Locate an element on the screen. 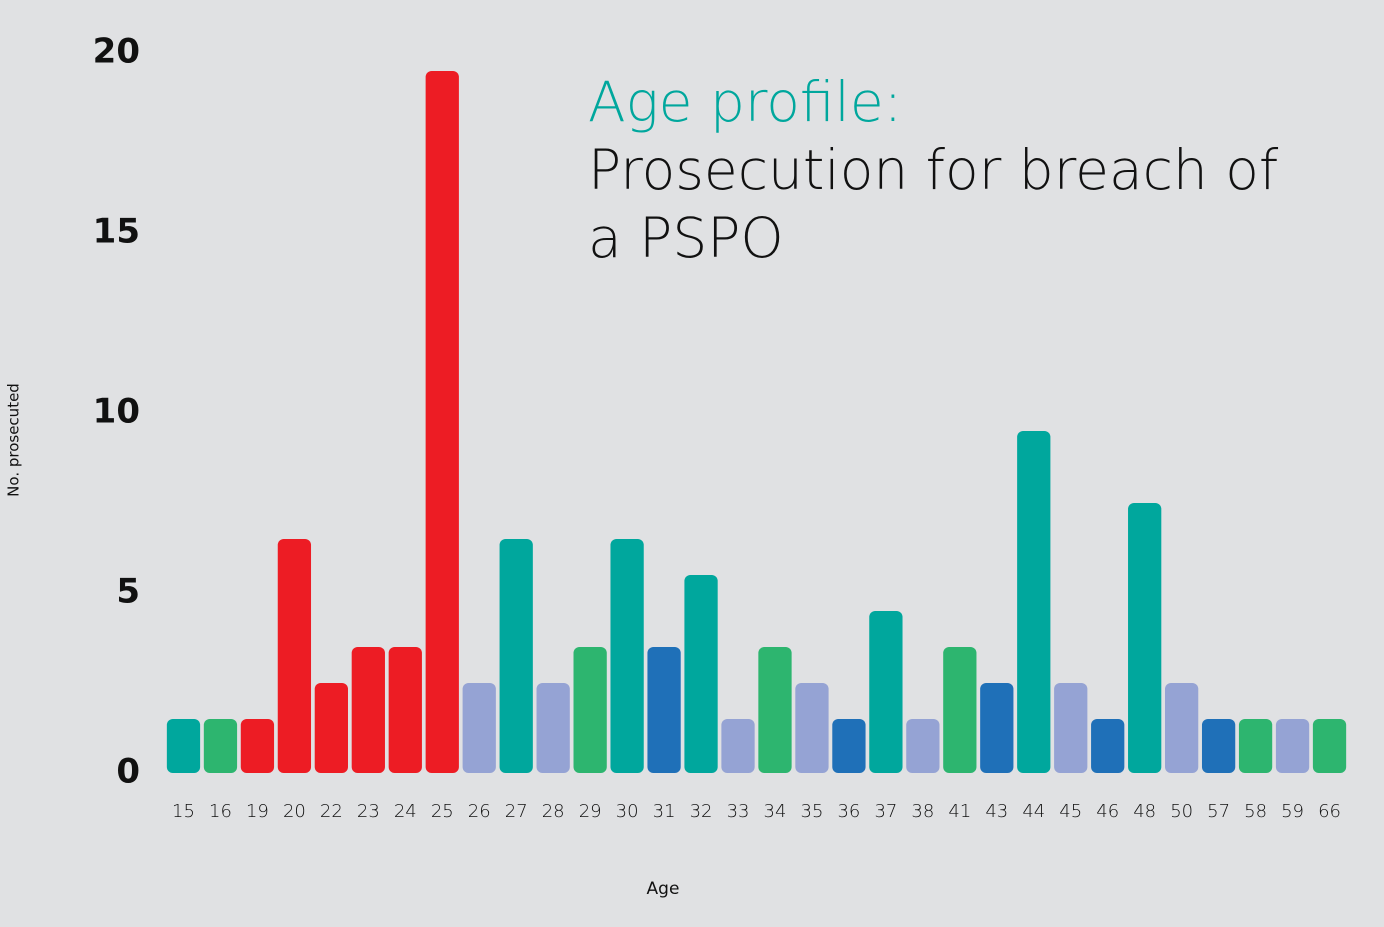 The image size is (1384, 927). y-tick-label: 15 is located at coordinates (116, 232).